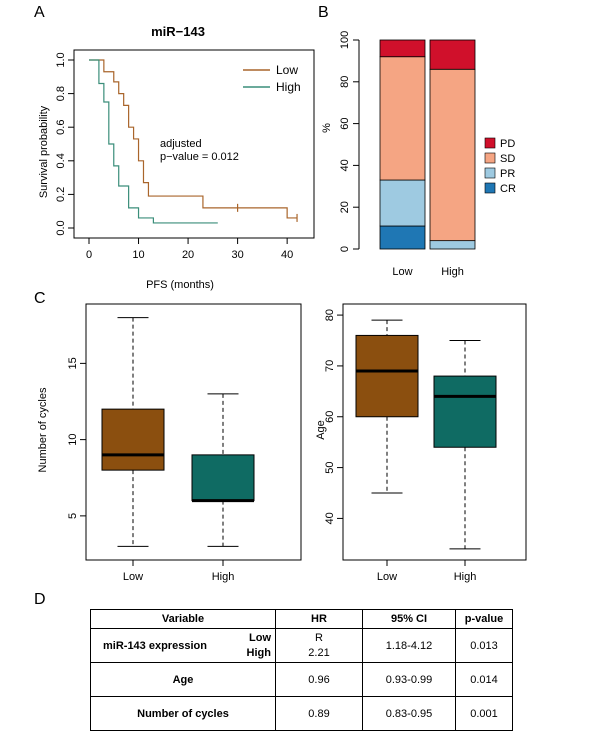 This screenshot has height=751, width=600. I want to click on km-x-tick-label: 0, so click(89, 255).